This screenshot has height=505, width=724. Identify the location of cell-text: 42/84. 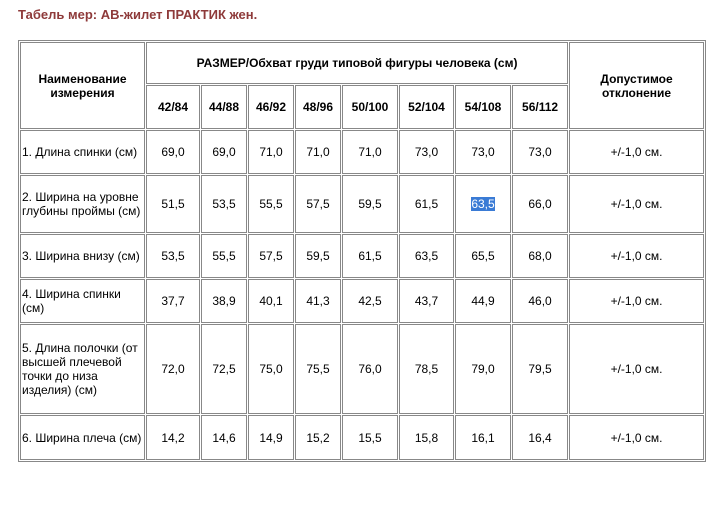
(173, 107).